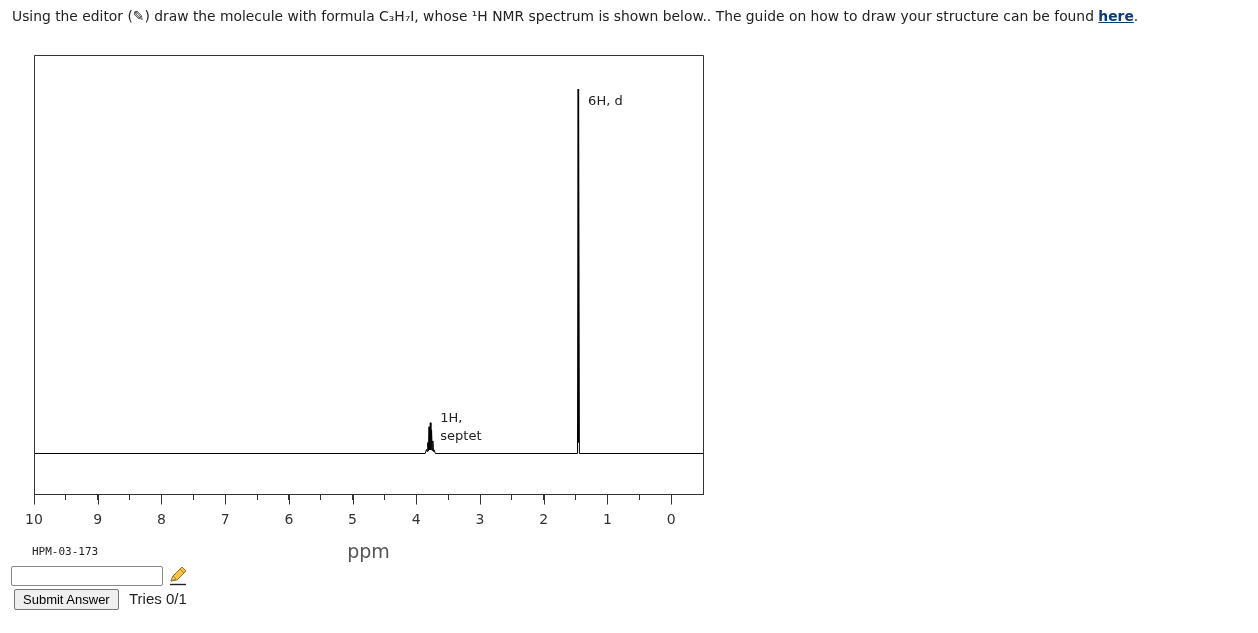 The width and height of the screenshot is (1258, 633). I want to click on annotation: 1H, septet, so click(461, 427).